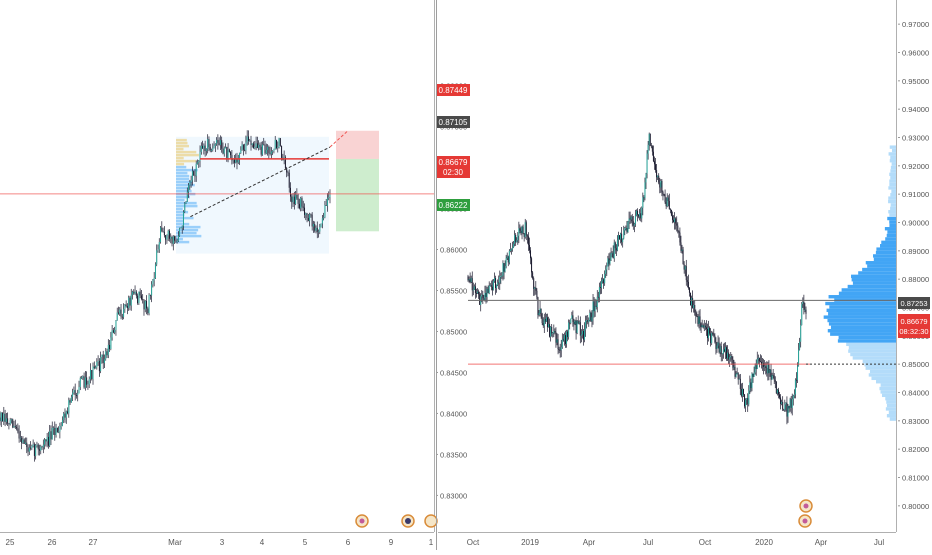 The width and height of the screenshot is (932, 555). What do you see at coordinates (348, 542) in the screenshot?
I see `x-tick-label: 6` at bounding box center [348, 542].